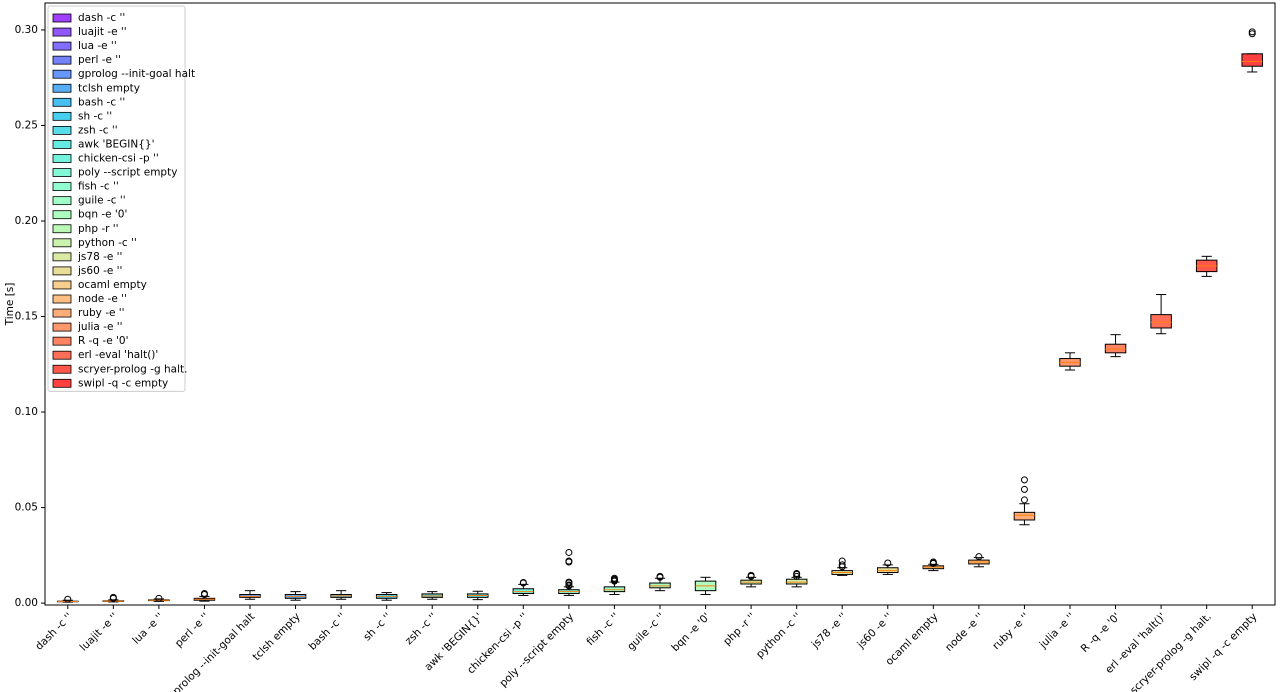 The height and width of the screenshot is (692, 1280). Describe the element at coordinates (26, 125) in the screenshot. I see `y-tick-label: 0.25` at that location.